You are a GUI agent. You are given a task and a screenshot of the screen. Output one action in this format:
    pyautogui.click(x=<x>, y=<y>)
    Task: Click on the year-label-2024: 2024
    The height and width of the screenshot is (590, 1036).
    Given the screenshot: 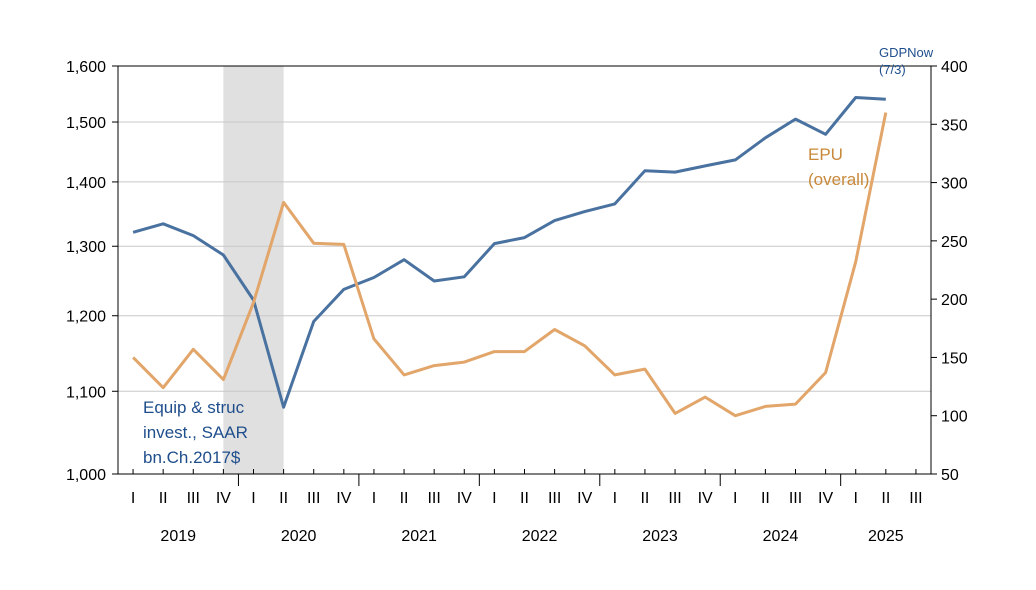 What is the action you would take?
    pyautogui.click(x=781, y=536)
    